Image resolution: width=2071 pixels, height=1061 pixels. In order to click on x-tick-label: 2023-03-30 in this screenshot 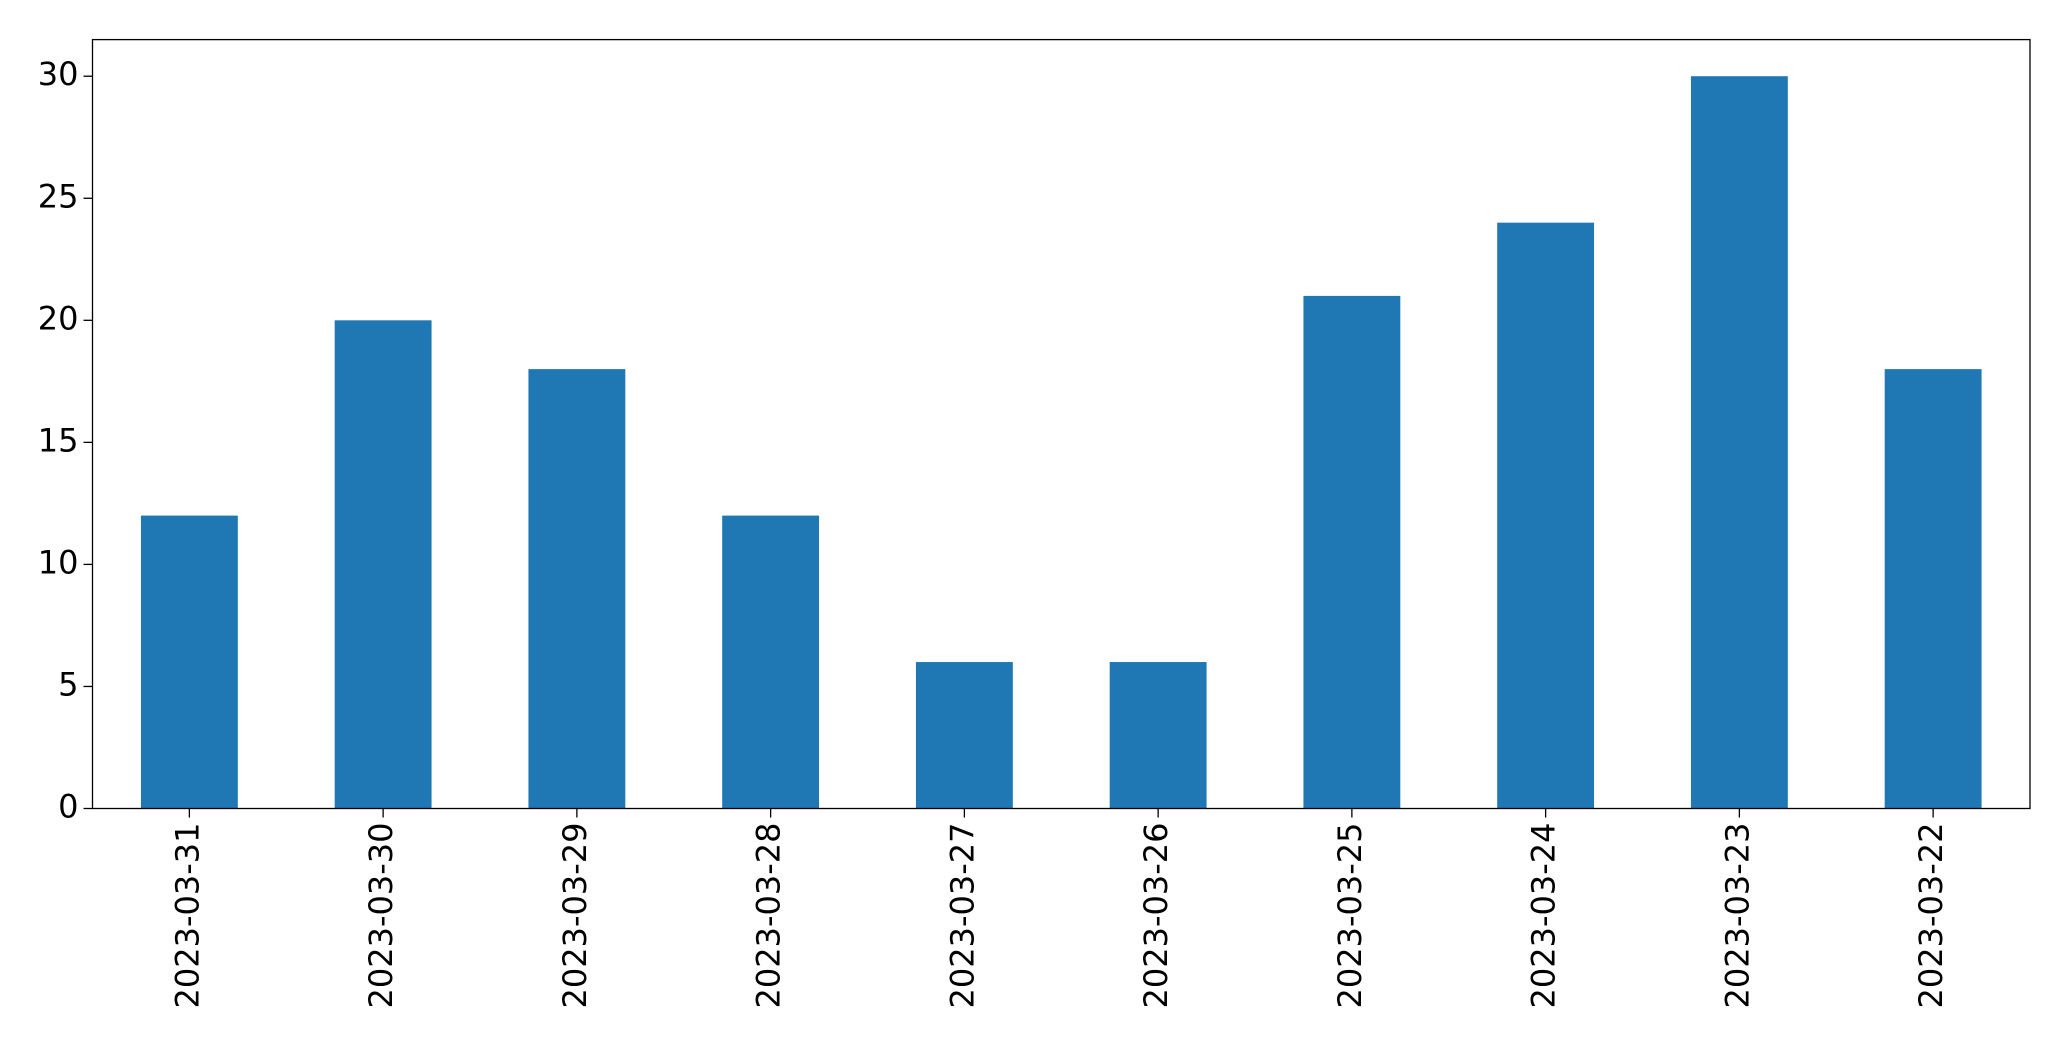, I will do `click(381, 916)`.